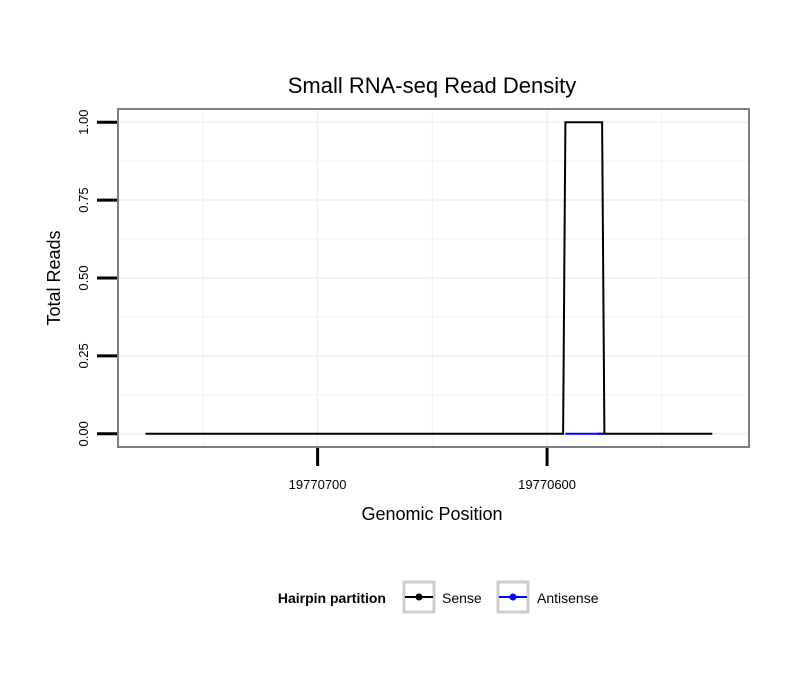 This screenshot has height=690, width=810. What do you see at coordinates (83, 277) in the screenshot?
I see `y-tick-label: 0.50` at bounding box center [83, 277].